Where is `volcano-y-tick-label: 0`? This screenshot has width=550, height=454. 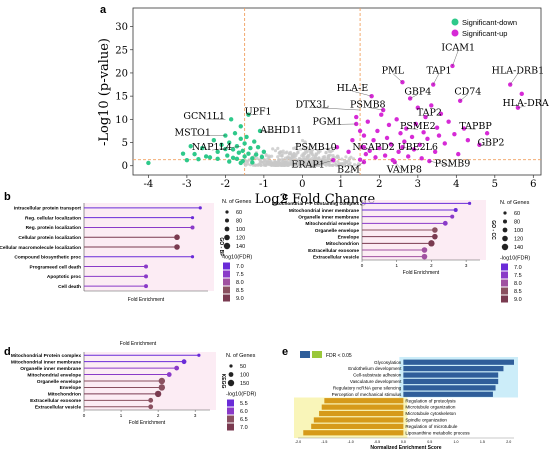 volcano-y-tick-label: 0 is located at coordinates (125, 166).